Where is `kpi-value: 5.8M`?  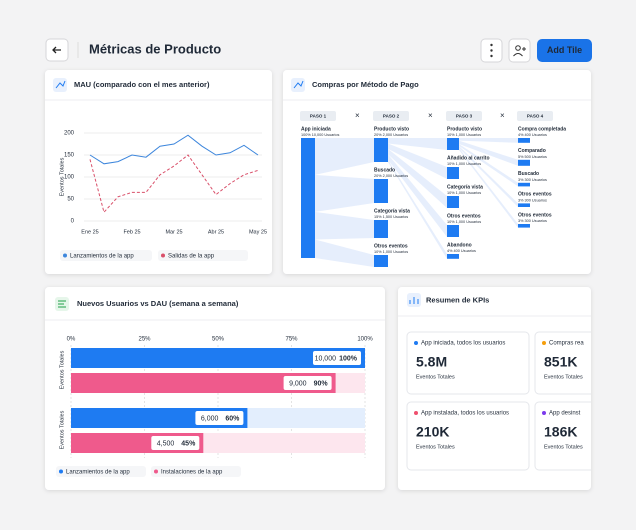
kpi-value: 5.8M is located at coordinates (431, 362).